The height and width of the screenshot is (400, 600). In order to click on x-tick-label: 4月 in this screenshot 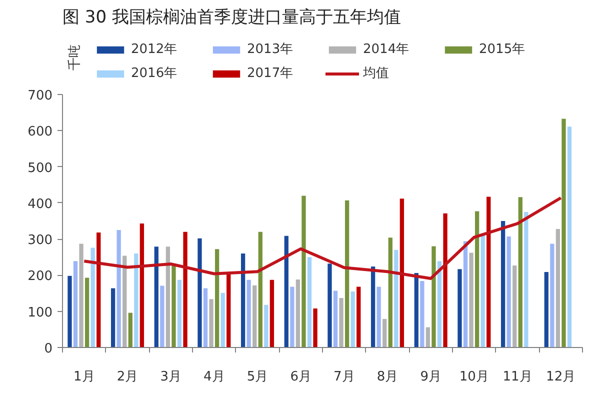, I will do `click(214, 377)`.